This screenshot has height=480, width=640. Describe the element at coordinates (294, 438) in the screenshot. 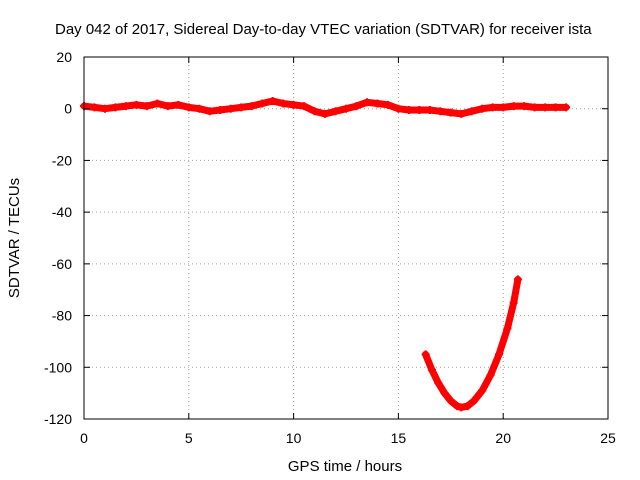

I see `x-tick-label: 10` at that location.